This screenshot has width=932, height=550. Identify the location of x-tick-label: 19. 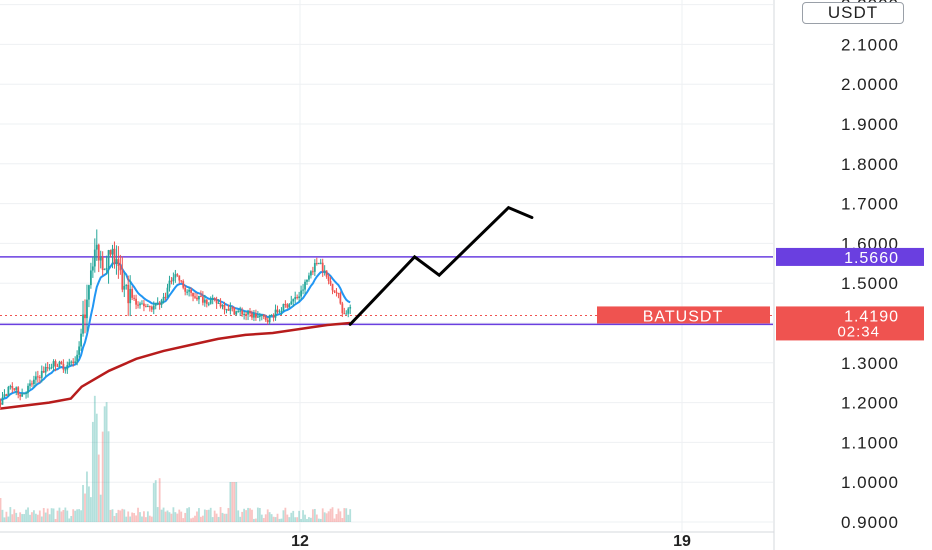
(682, 541).